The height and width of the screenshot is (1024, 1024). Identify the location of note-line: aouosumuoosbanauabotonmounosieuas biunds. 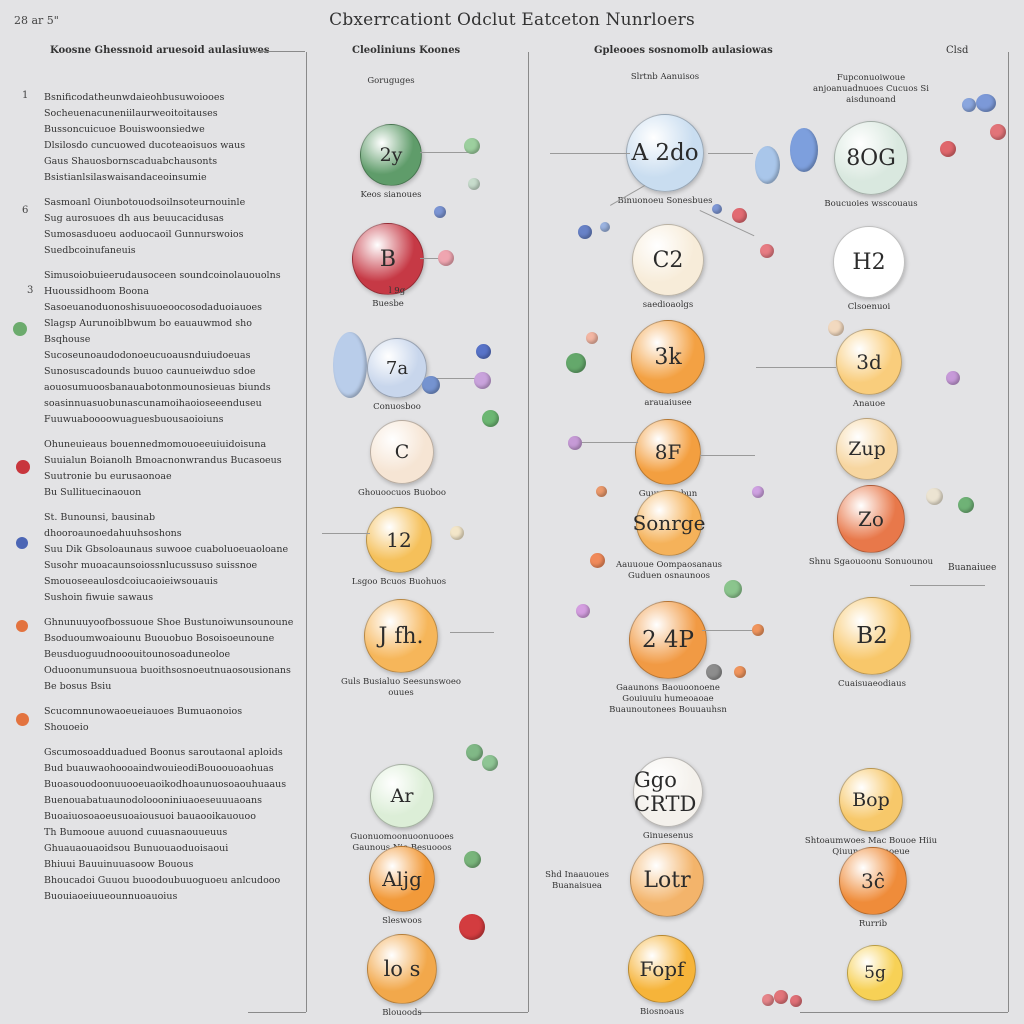
(157, 387).